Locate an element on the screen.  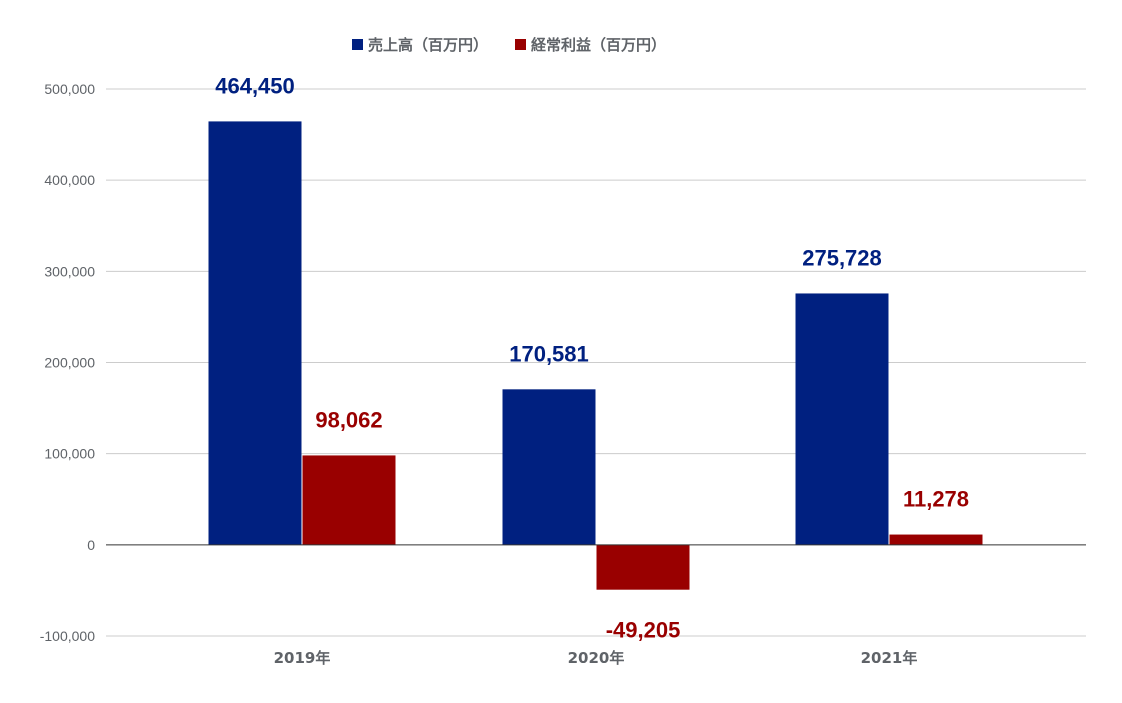
y-tick-label: 200,000 is located at coordinates (69, 363).